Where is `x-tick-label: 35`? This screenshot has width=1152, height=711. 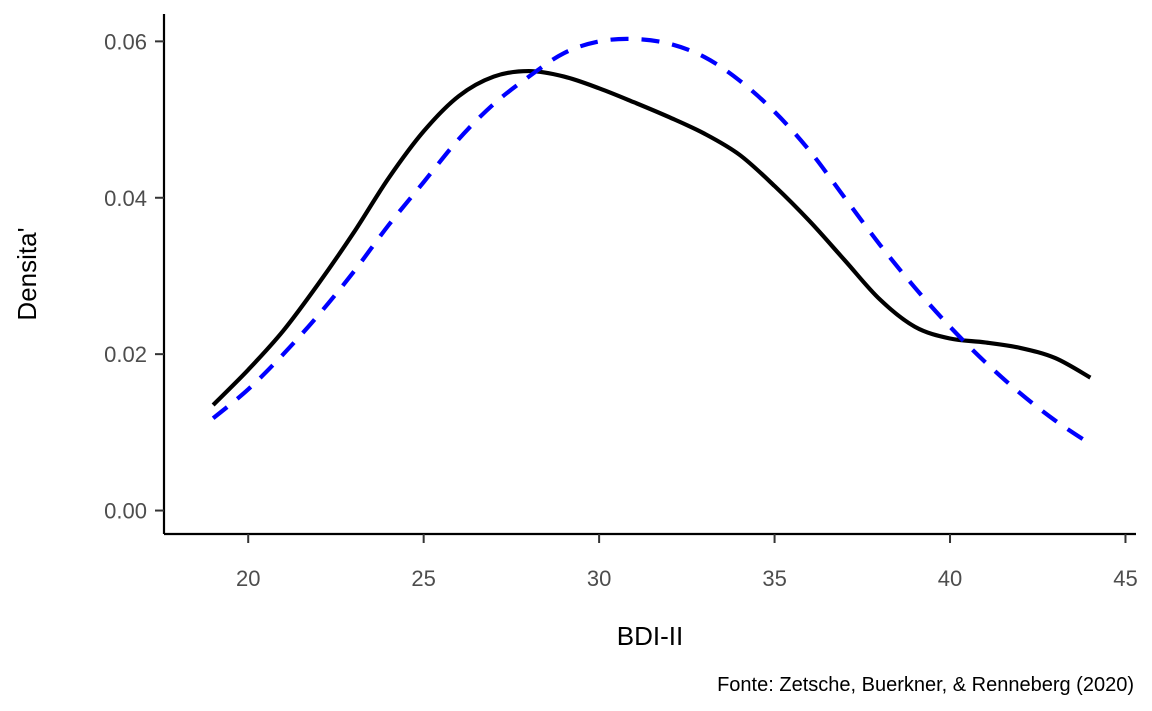
x-tick-label: 35 is located at coordinates (774, 578).